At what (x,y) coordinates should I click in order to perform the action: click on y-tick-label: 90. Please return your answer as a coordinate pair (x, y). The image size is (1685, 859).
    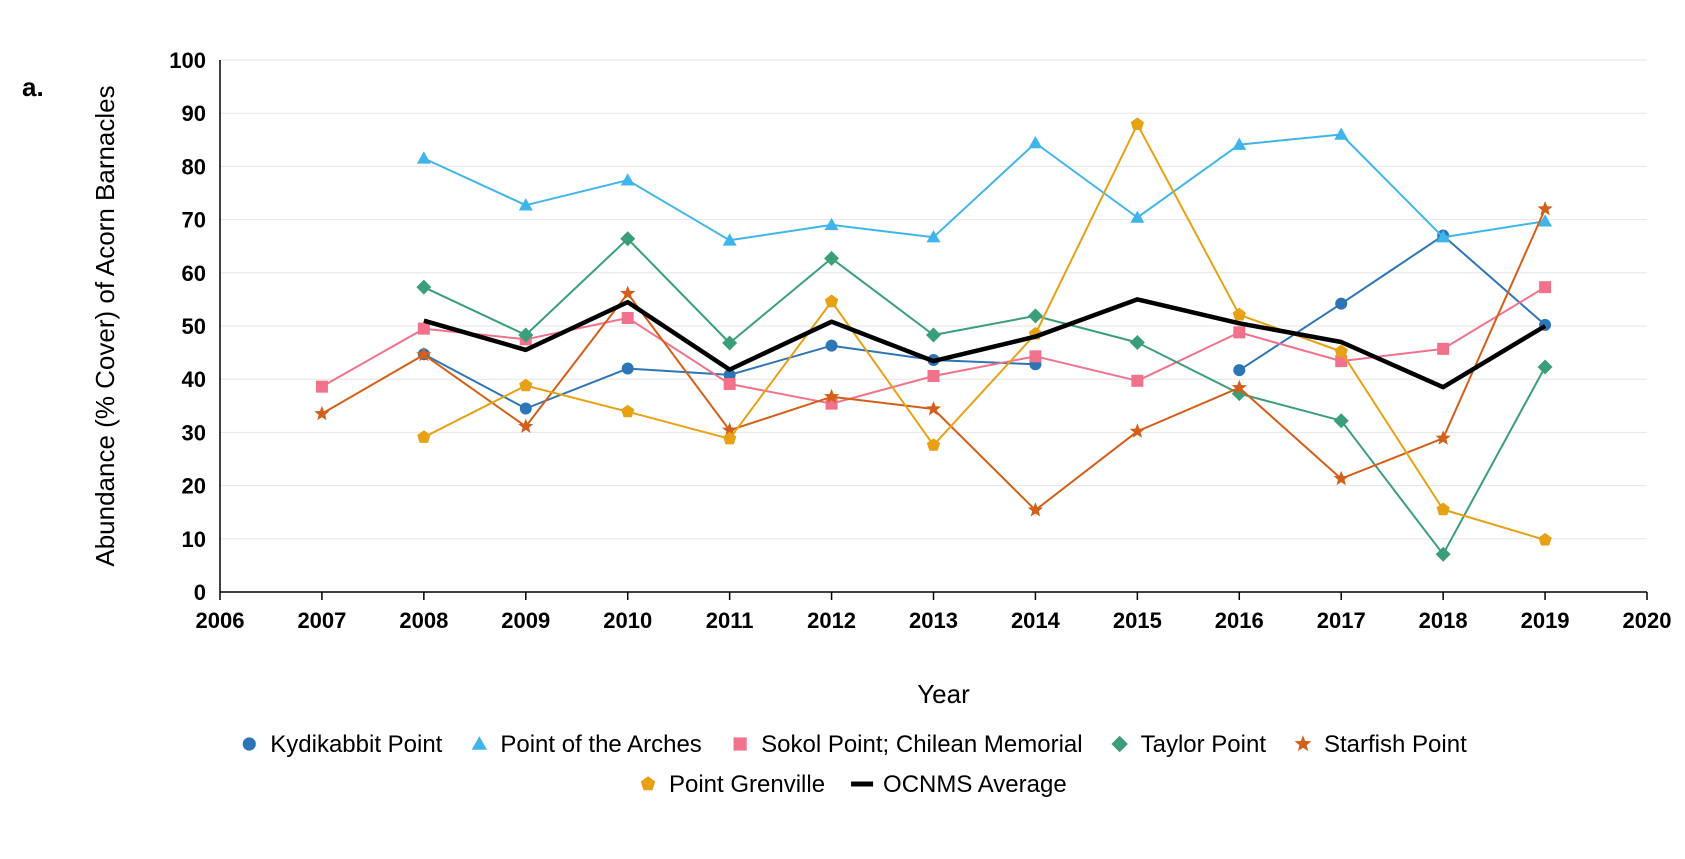
    Looking at the image, I should click on (194, 113).